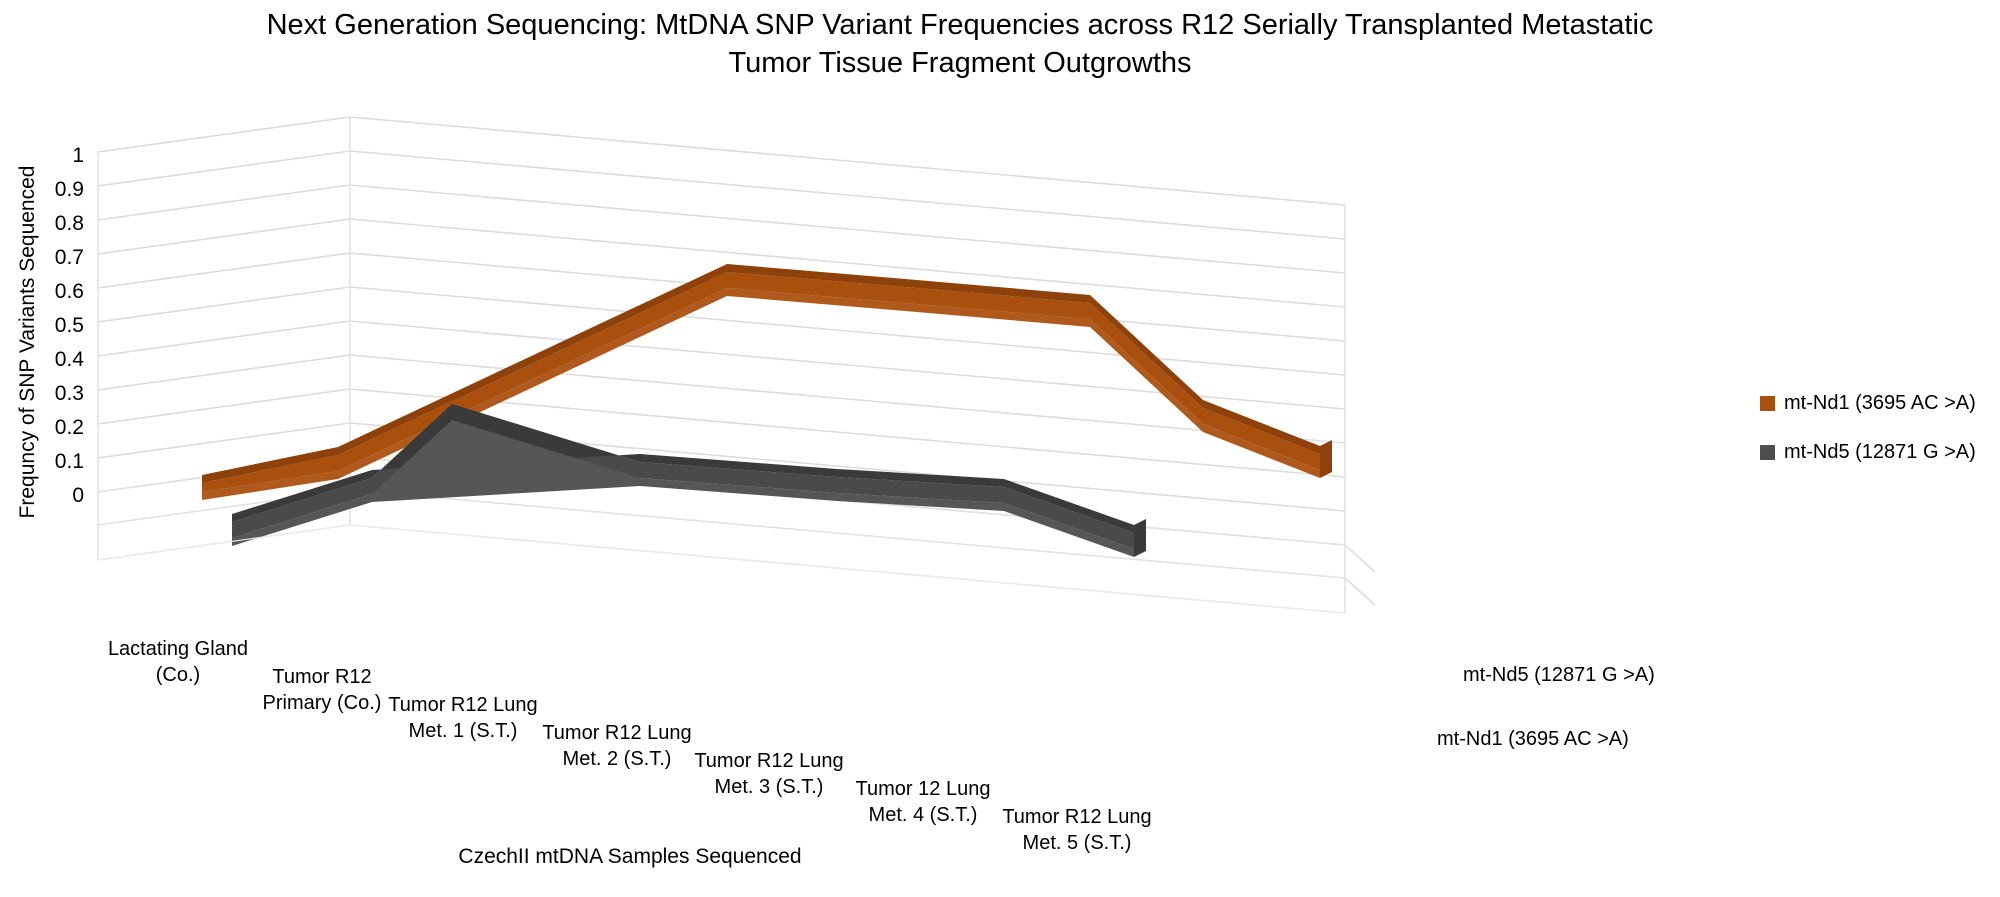 The height and width of the screenshot is (897, 2000). I want to click on x-category-label-line: Met. 1 (S.T.), so click(463, 731).